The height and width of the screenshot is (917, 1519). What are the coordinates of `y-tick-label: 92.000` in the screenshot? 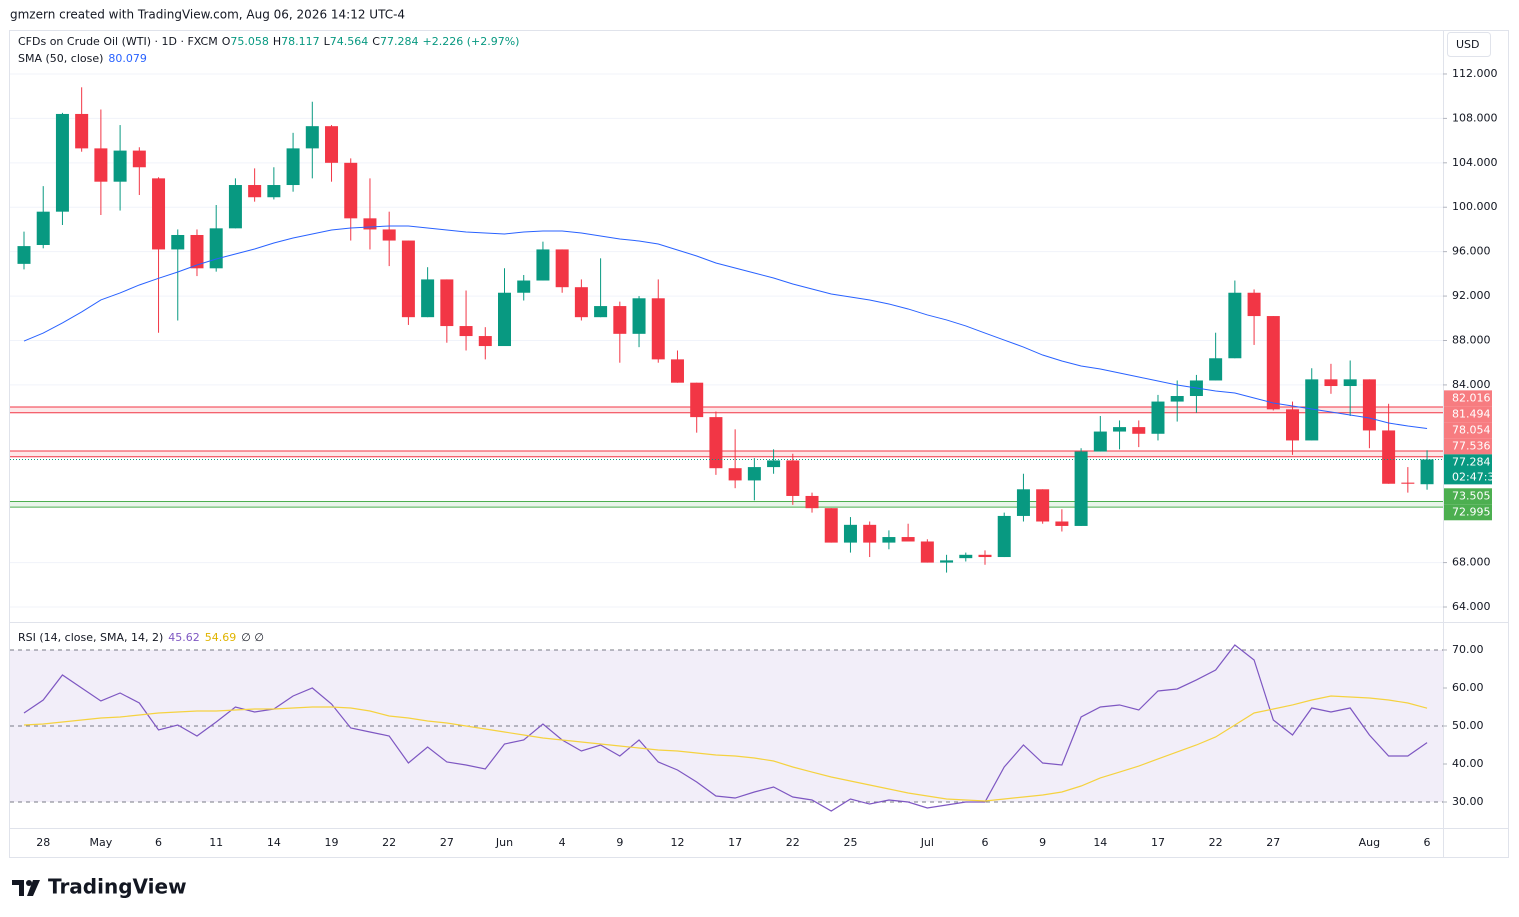 It's located at (1471, 295).